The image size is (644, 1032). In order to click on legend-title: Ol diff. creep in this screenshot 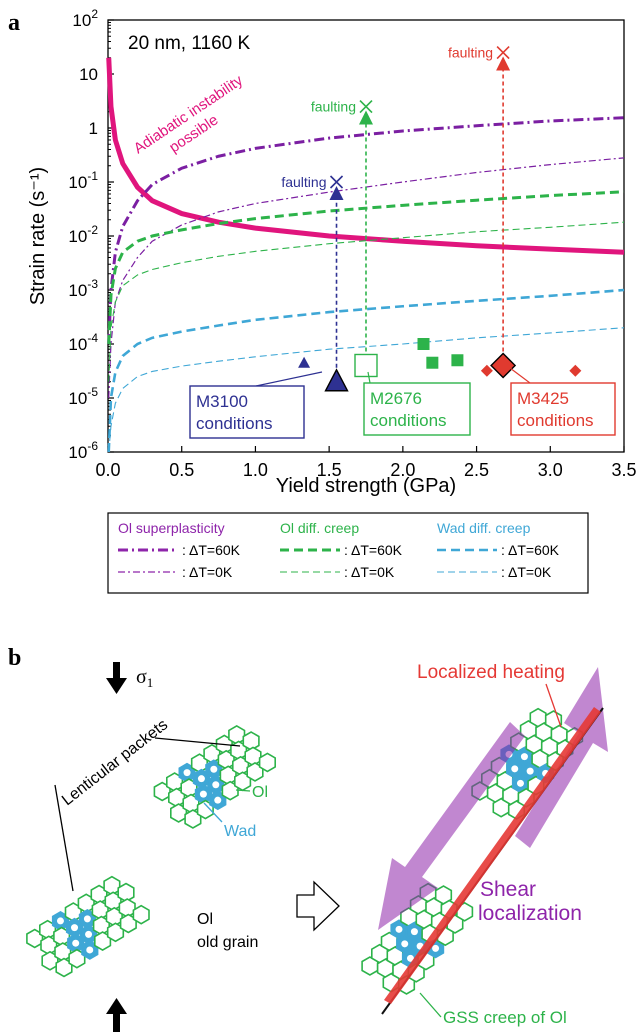, I will do `click(319, 528)`.